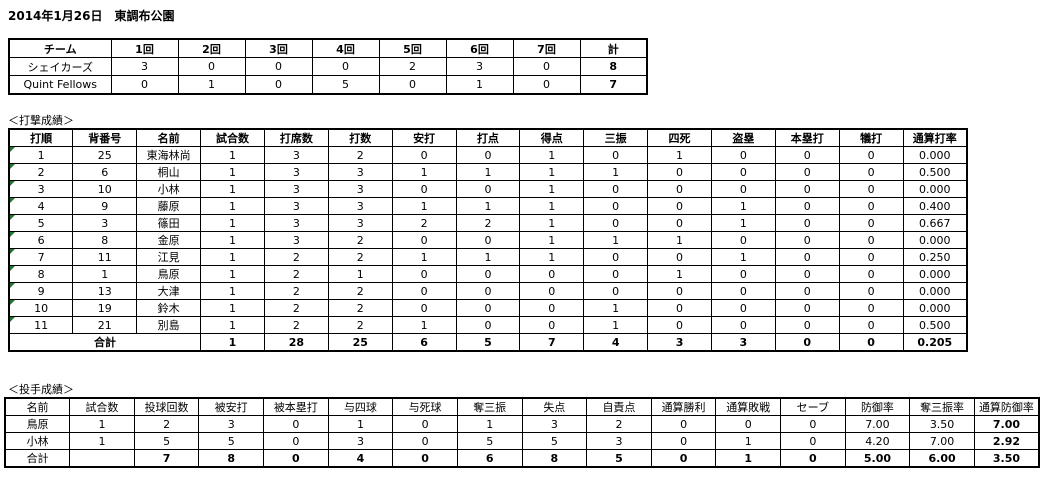 This screenshot has width=1049, height=481. What do you see at coordinates (942, 424) in the screenshot?
I see `stat-cell: 3.50` at bounding box center [942, 424].